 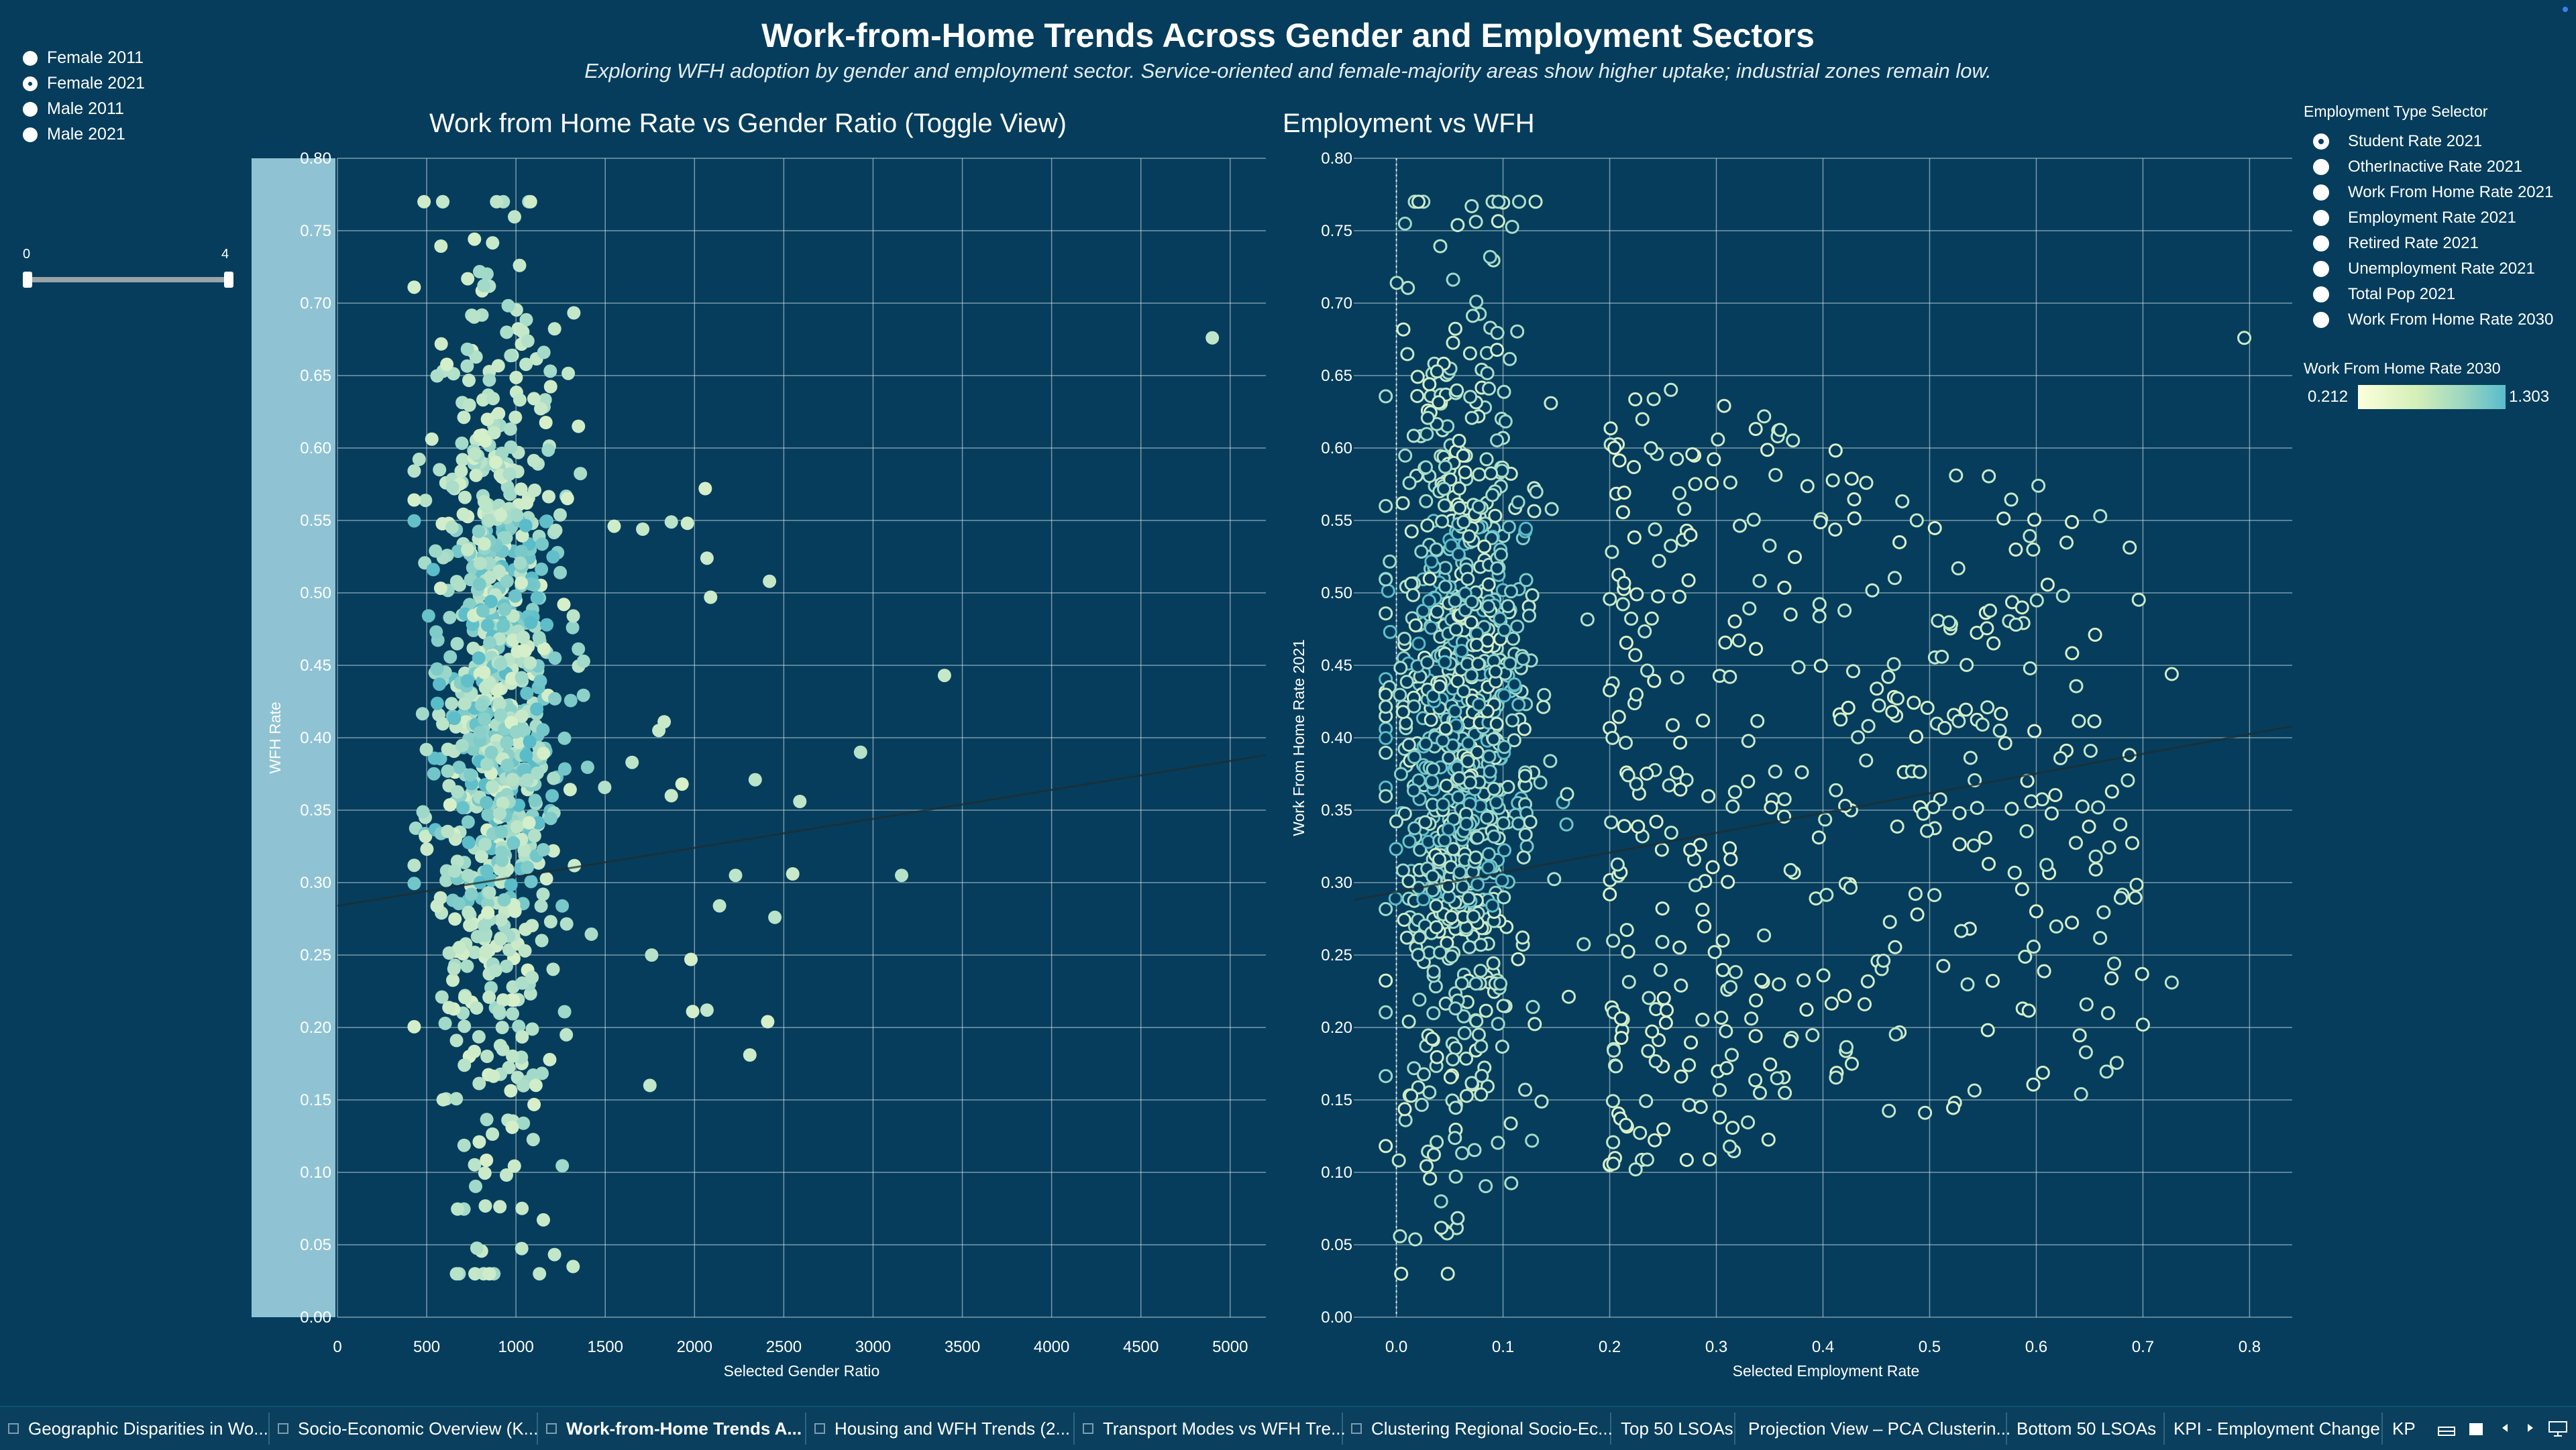 I want to click on gender-option-female-2011: Female 2011, so click(x=83, y=58).